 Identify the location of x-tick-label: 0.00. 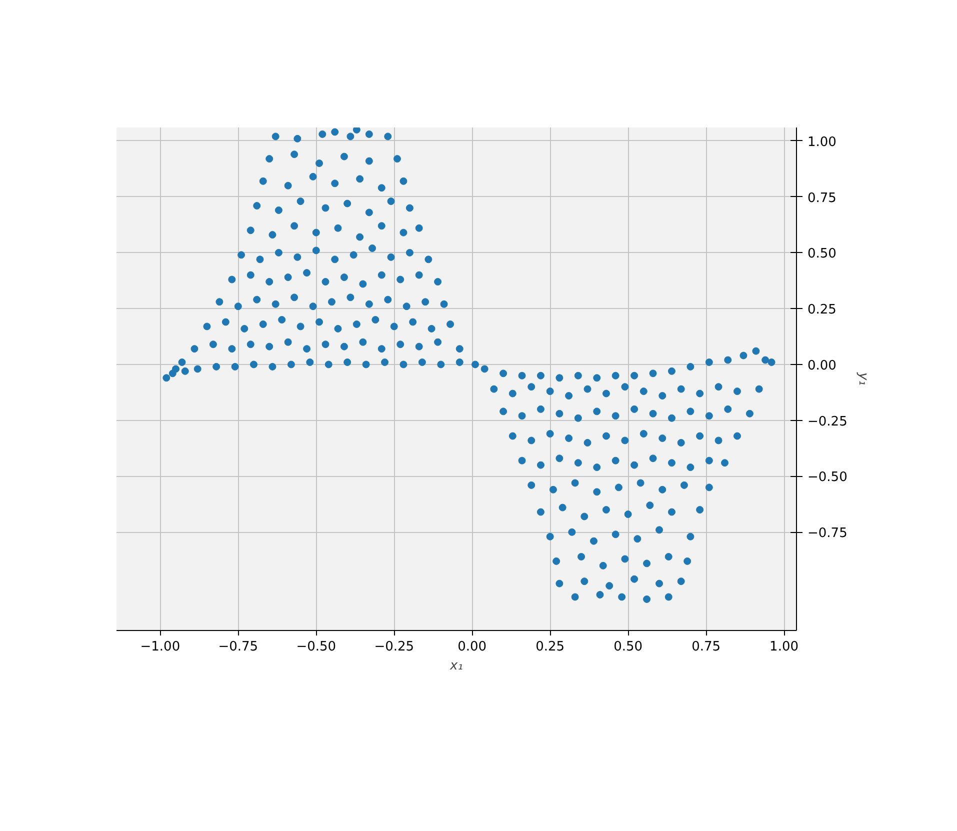
(472, 647).